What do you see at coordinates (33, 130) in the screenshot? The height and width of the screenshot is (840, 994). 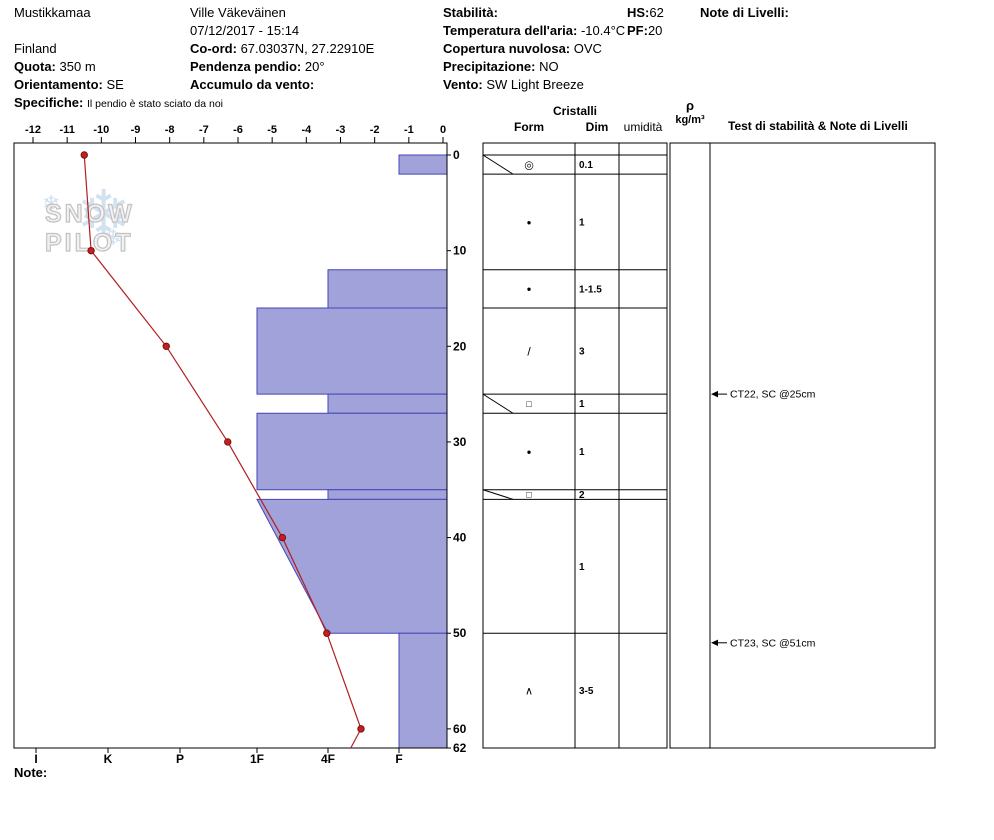 I see `temp-axis-tick-label: -12` at bounding box center [33, 130].